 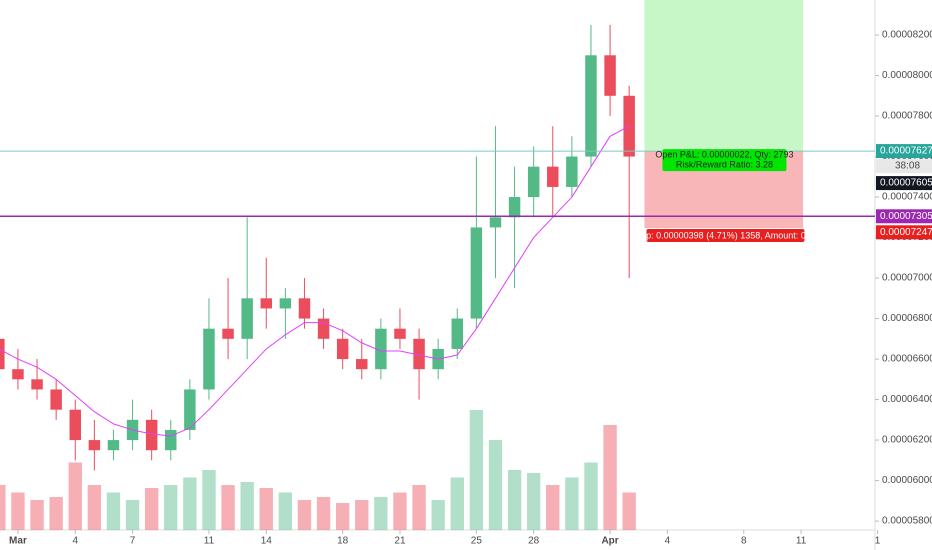 What do you see at coordinates (907, 480) in the screenshot?
I see `y-tick-label: 0.00006000` at bounding box center [907, 480].